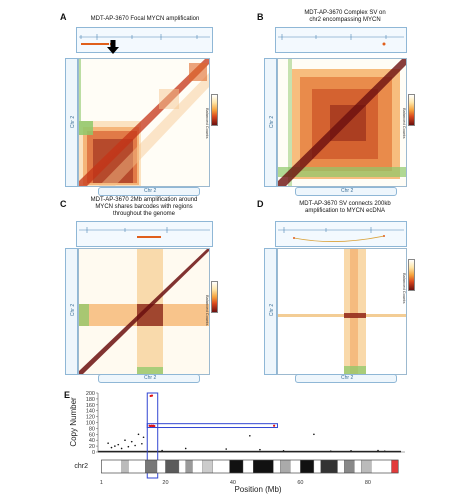 This screenshot has width=474, height=496. What do you see at coordinates (144, 214) in the screenshot?
I see `panel-title-line: throughout the genome` at bounding box center [144, 214].